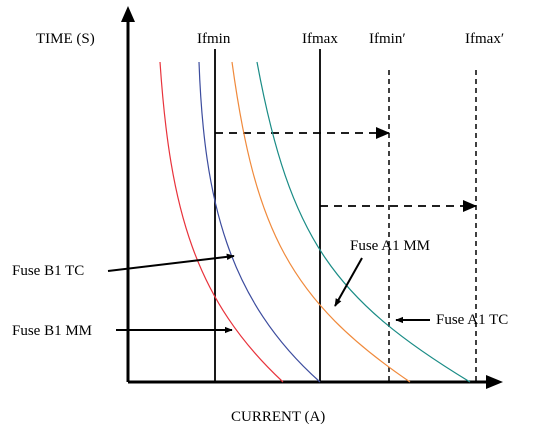  I want to click on fuse-a1-mm-pointer, so click(348, 282).